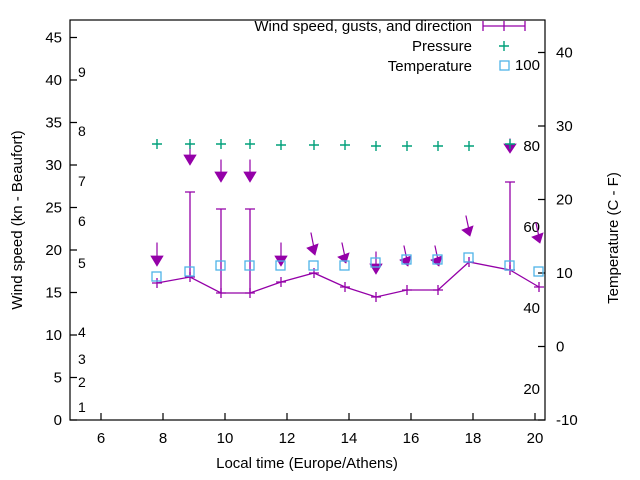  I want to click on wind-speed-line, so click(348, 279).